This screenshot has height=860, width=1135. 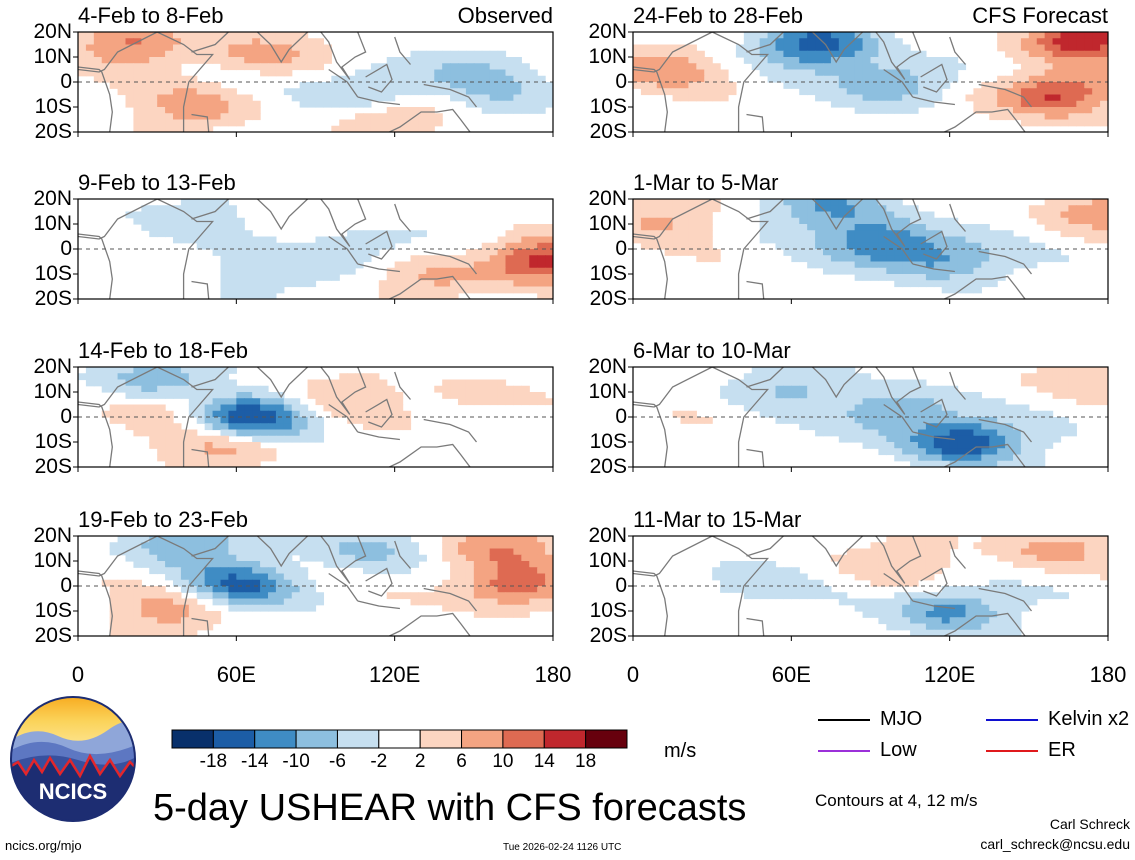 I want to click on legend-label: Kelvin x2, so click(x=1089, y=719).